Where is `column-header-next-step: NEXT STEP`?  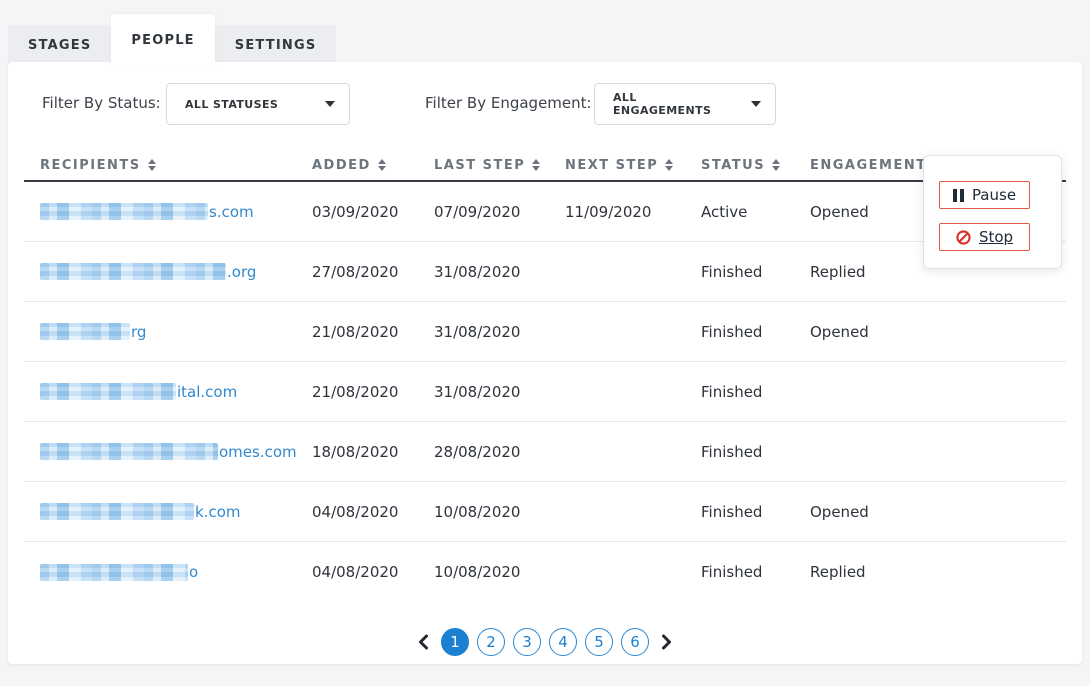
column-header-next-step: NEXT STEP is located at coordinates (633, 165).